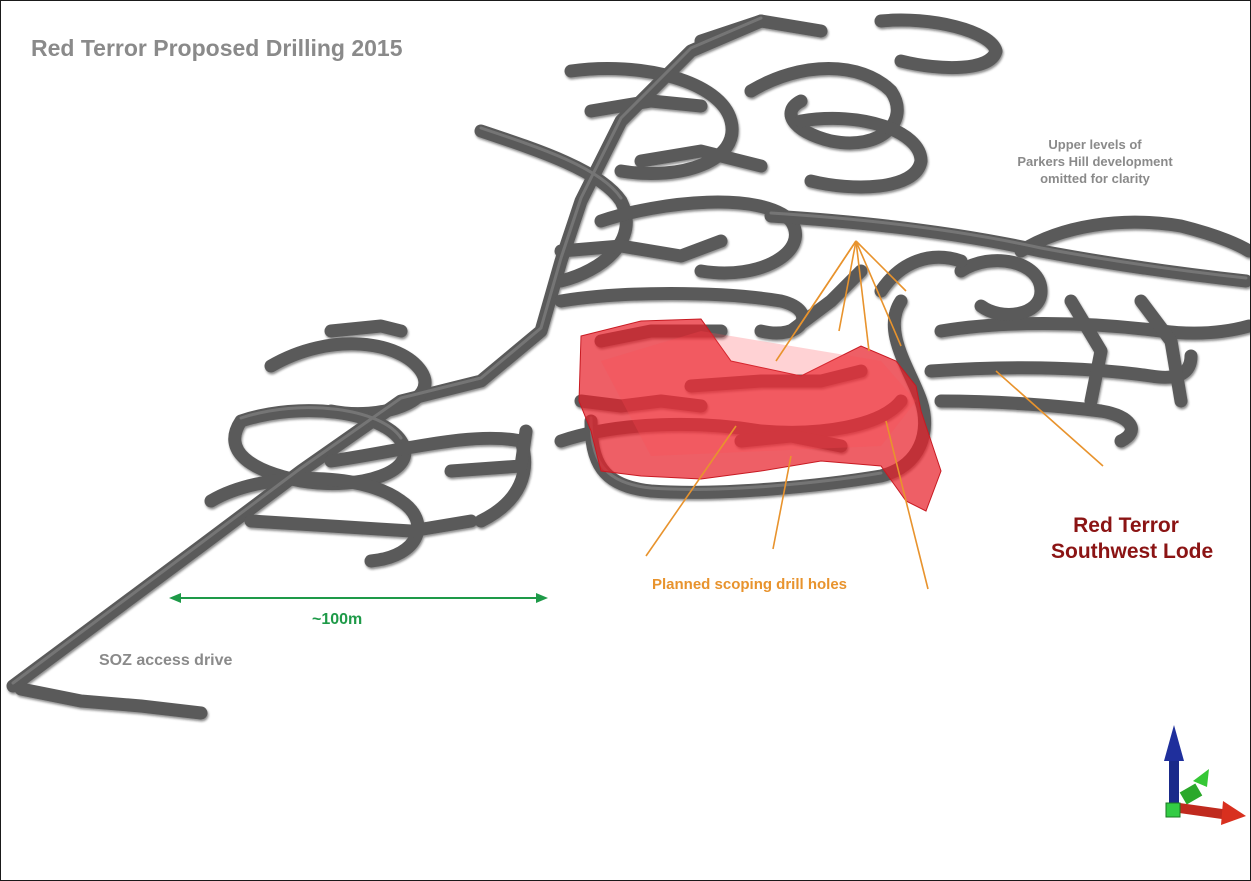 This screenshot has height=881, width=1251. Describe the element at coordinates (1132, 539) in the screenshot. I see `lode-label: Red Terror Southwest Lode` at that location.